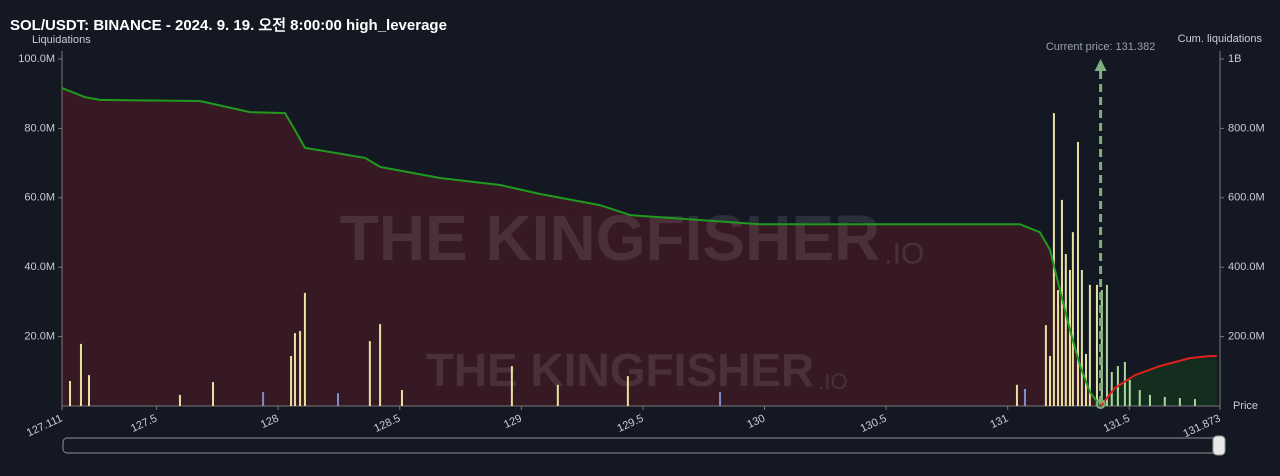 Image resolution: width=1280 pixels, height=476 pixels. I want to click on y-tick-label: 100.0M, so click(36, 59).